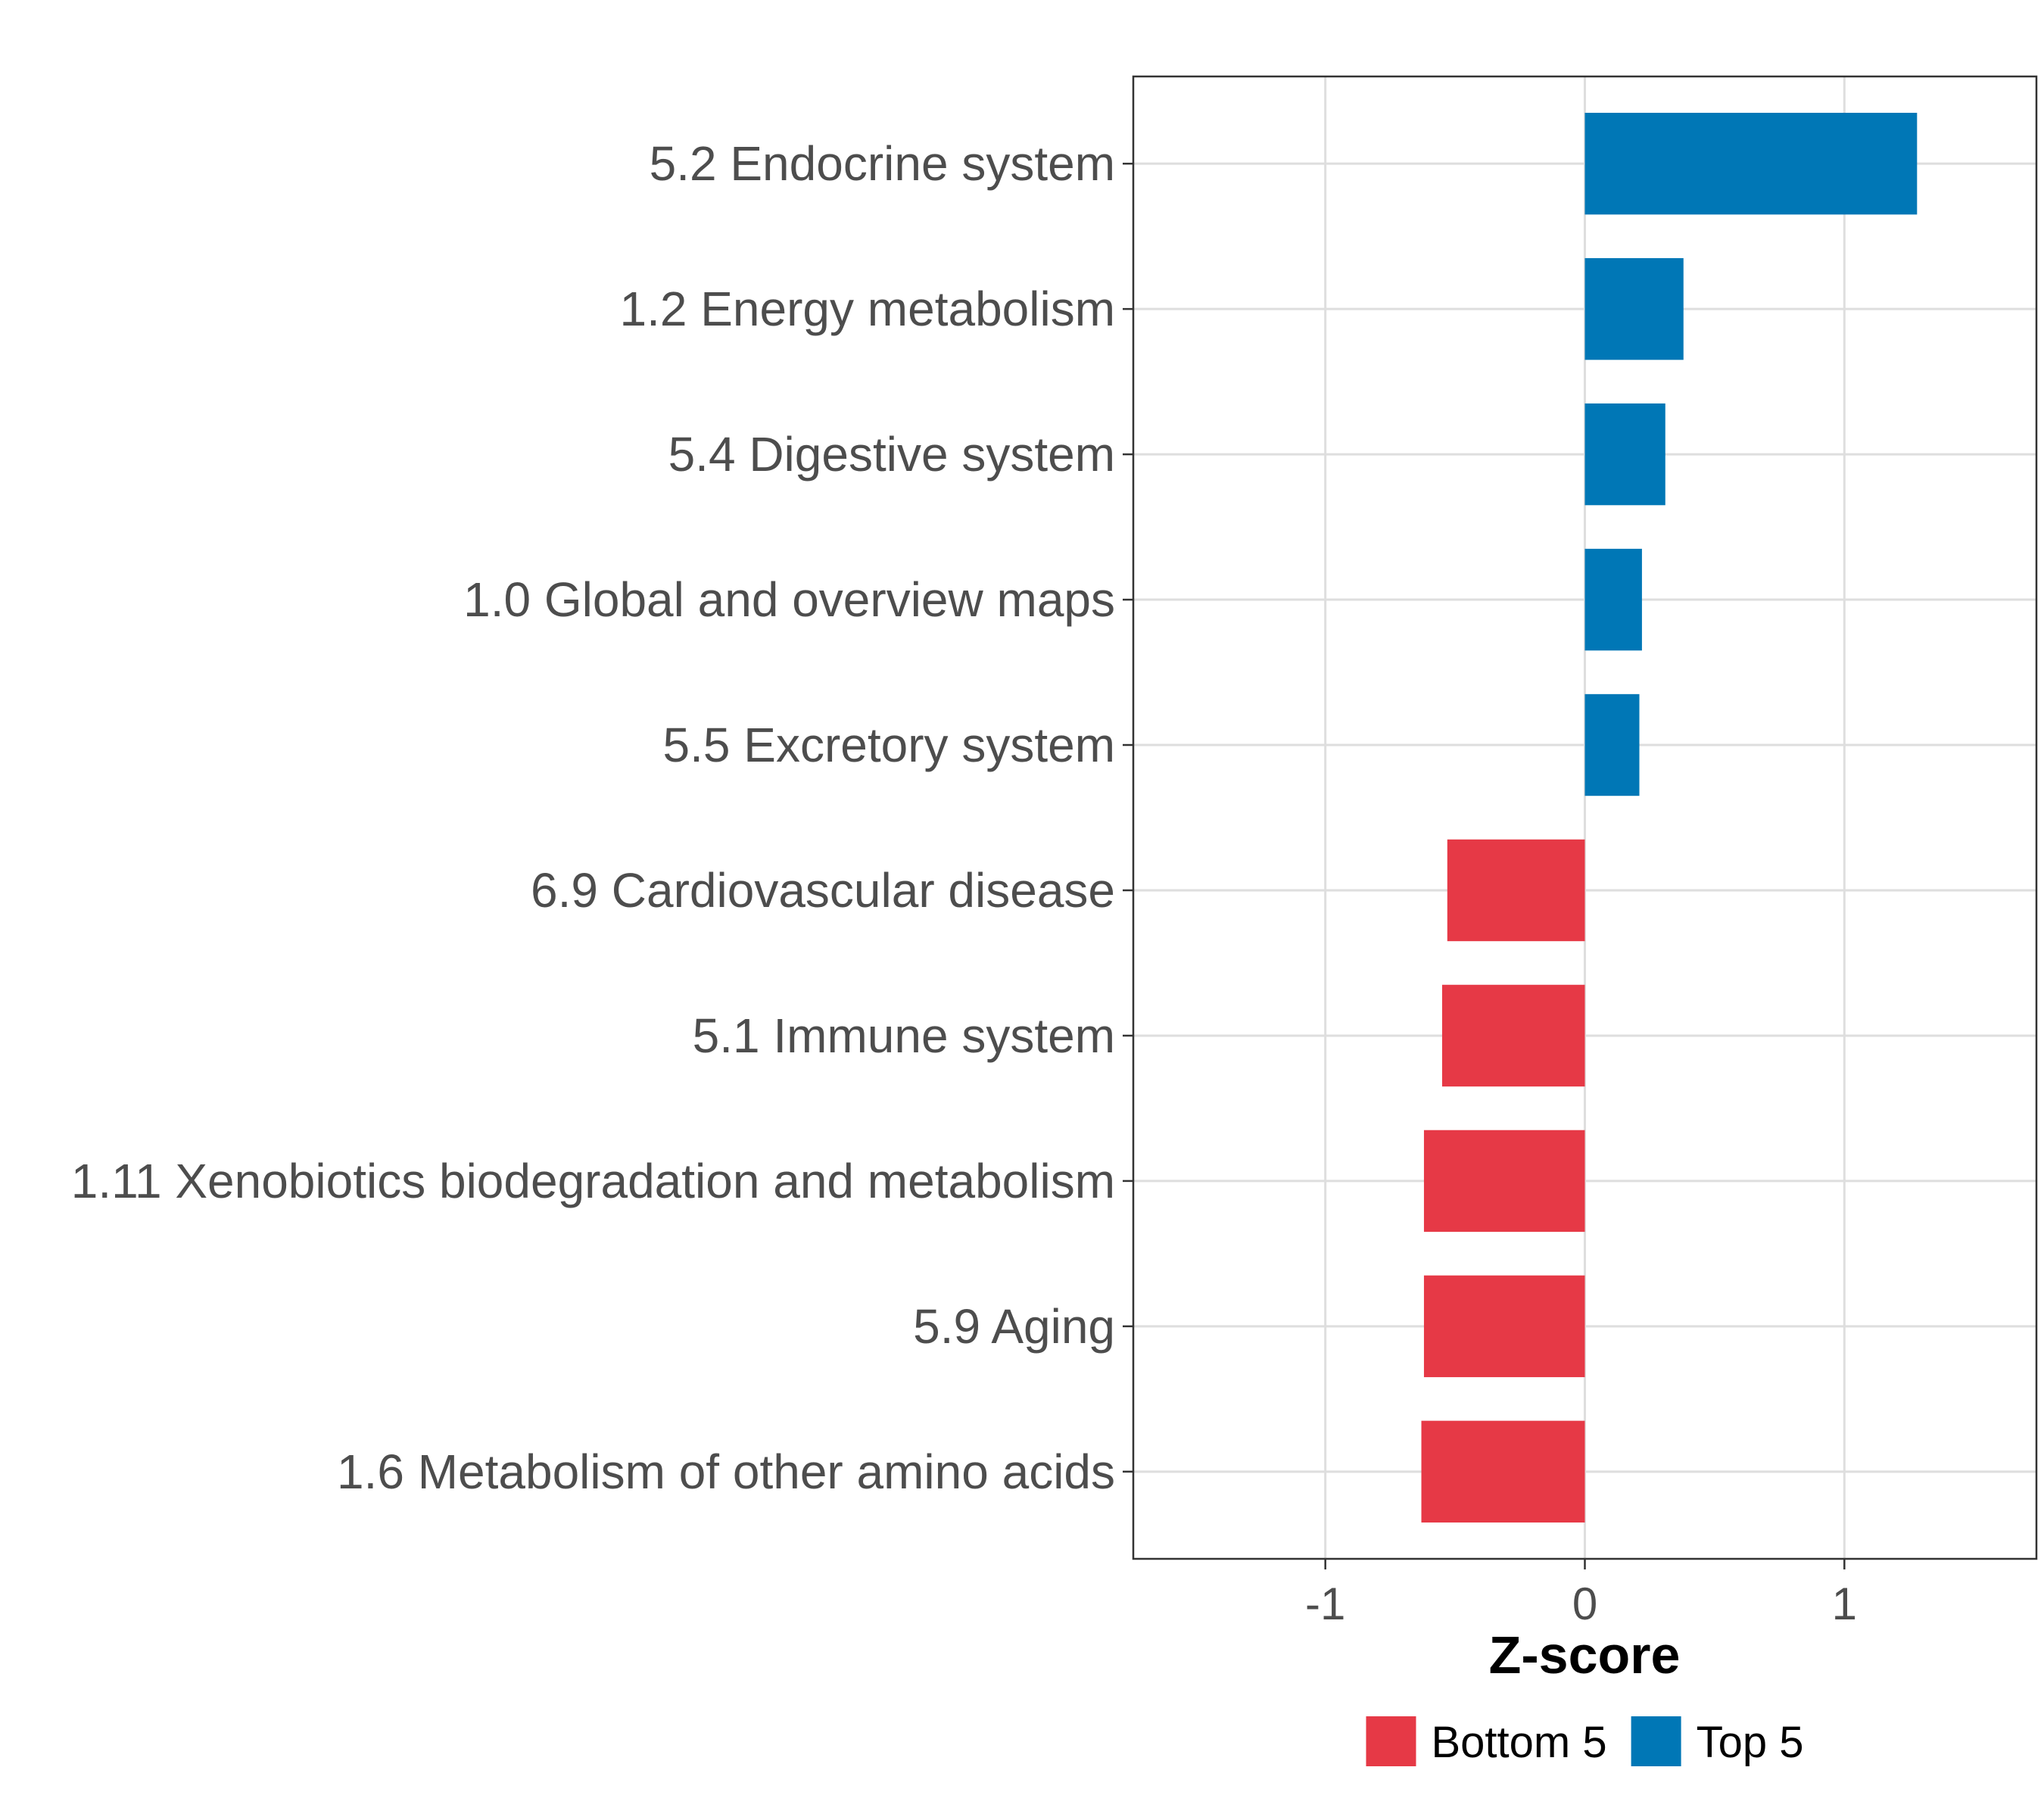  What do you see at coordinates (883, 163) in the screenshot?
I see `y-tick-label: 5.2 Endocrine system` at bounding box center [883, 163].